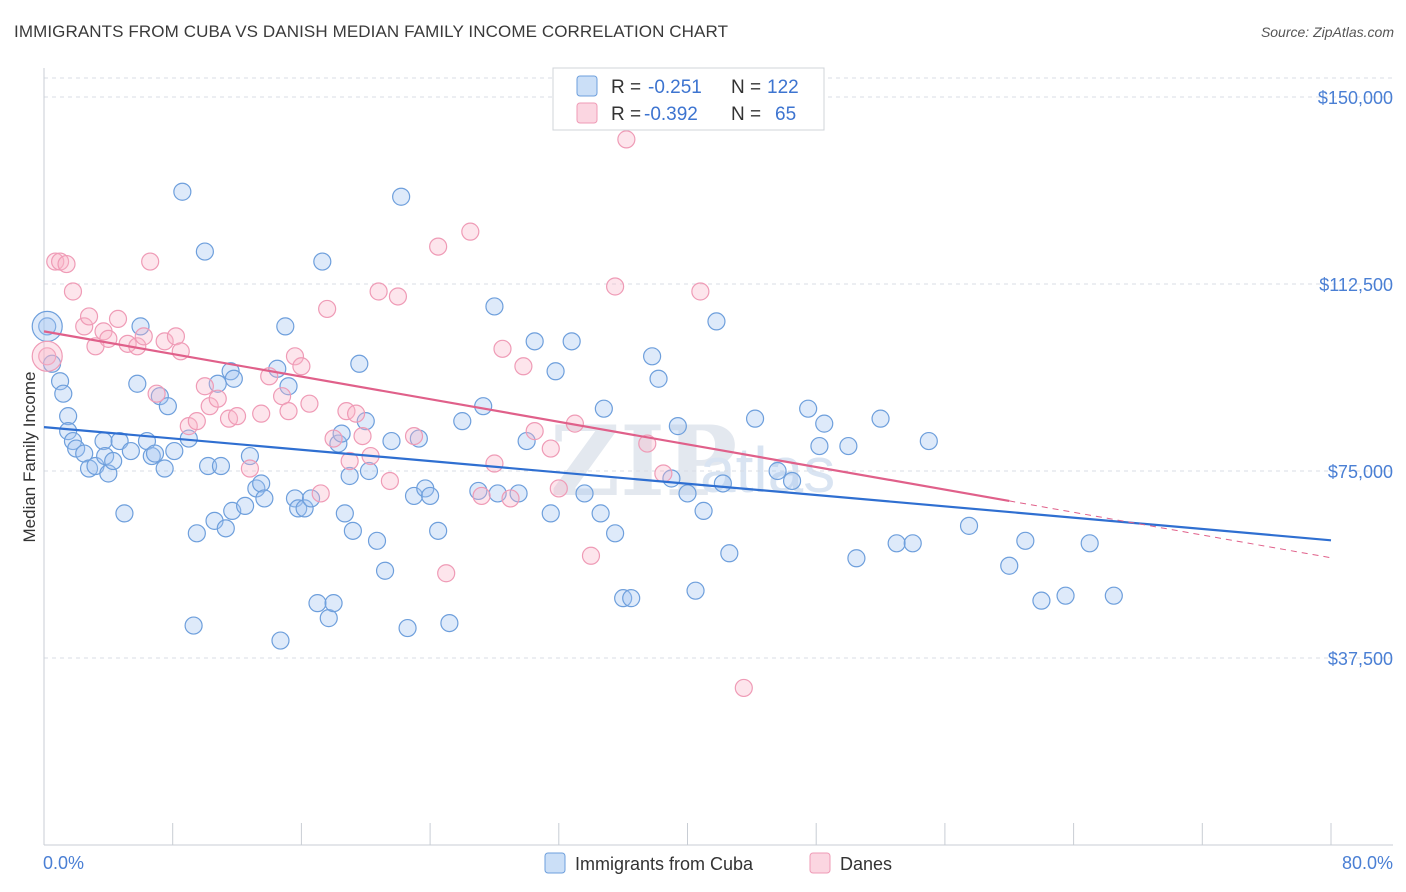  Describe the element at coordinates (664, 864) in the screenshot. I see `bottom-legend-label-cuba: Immigrants from Cuba` at that location.